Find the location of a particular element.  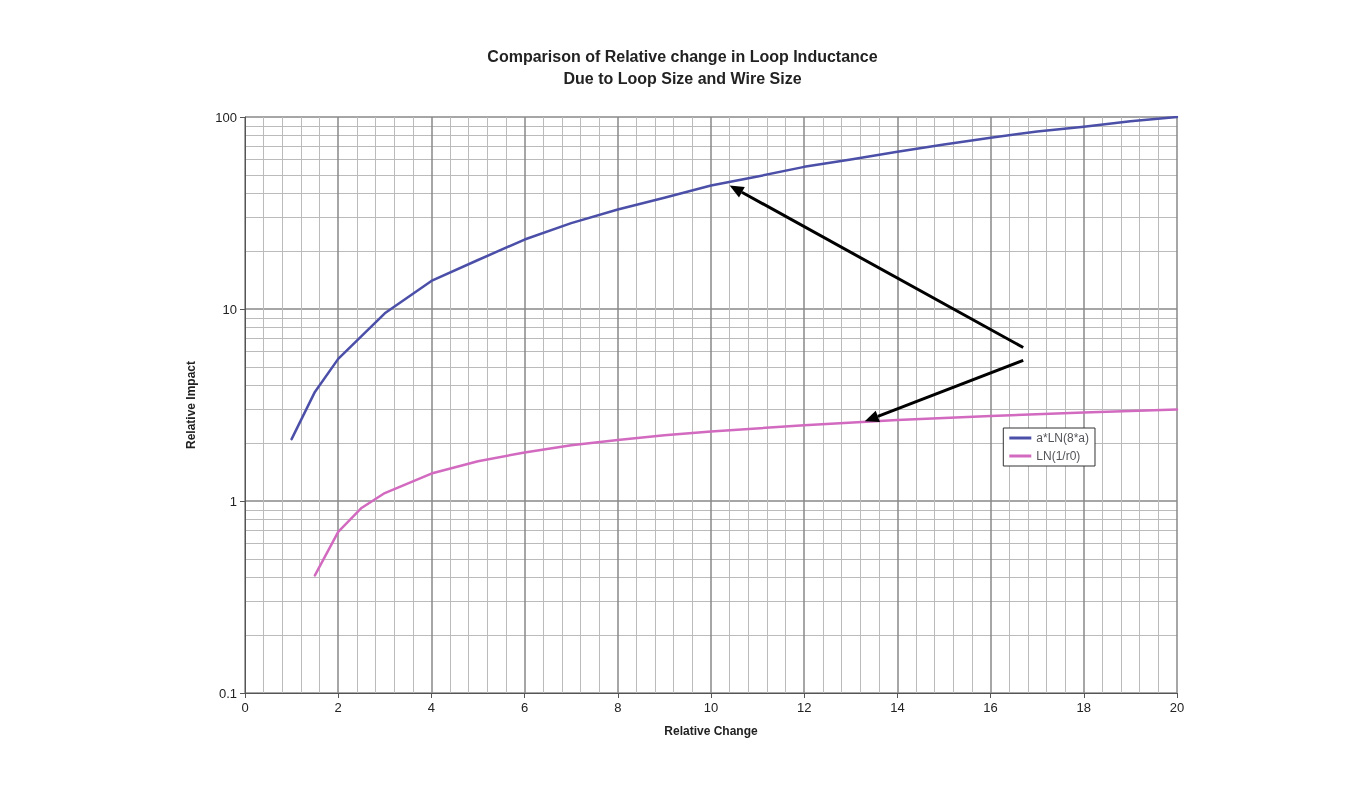

line-series is located at coordinates (746, 492).